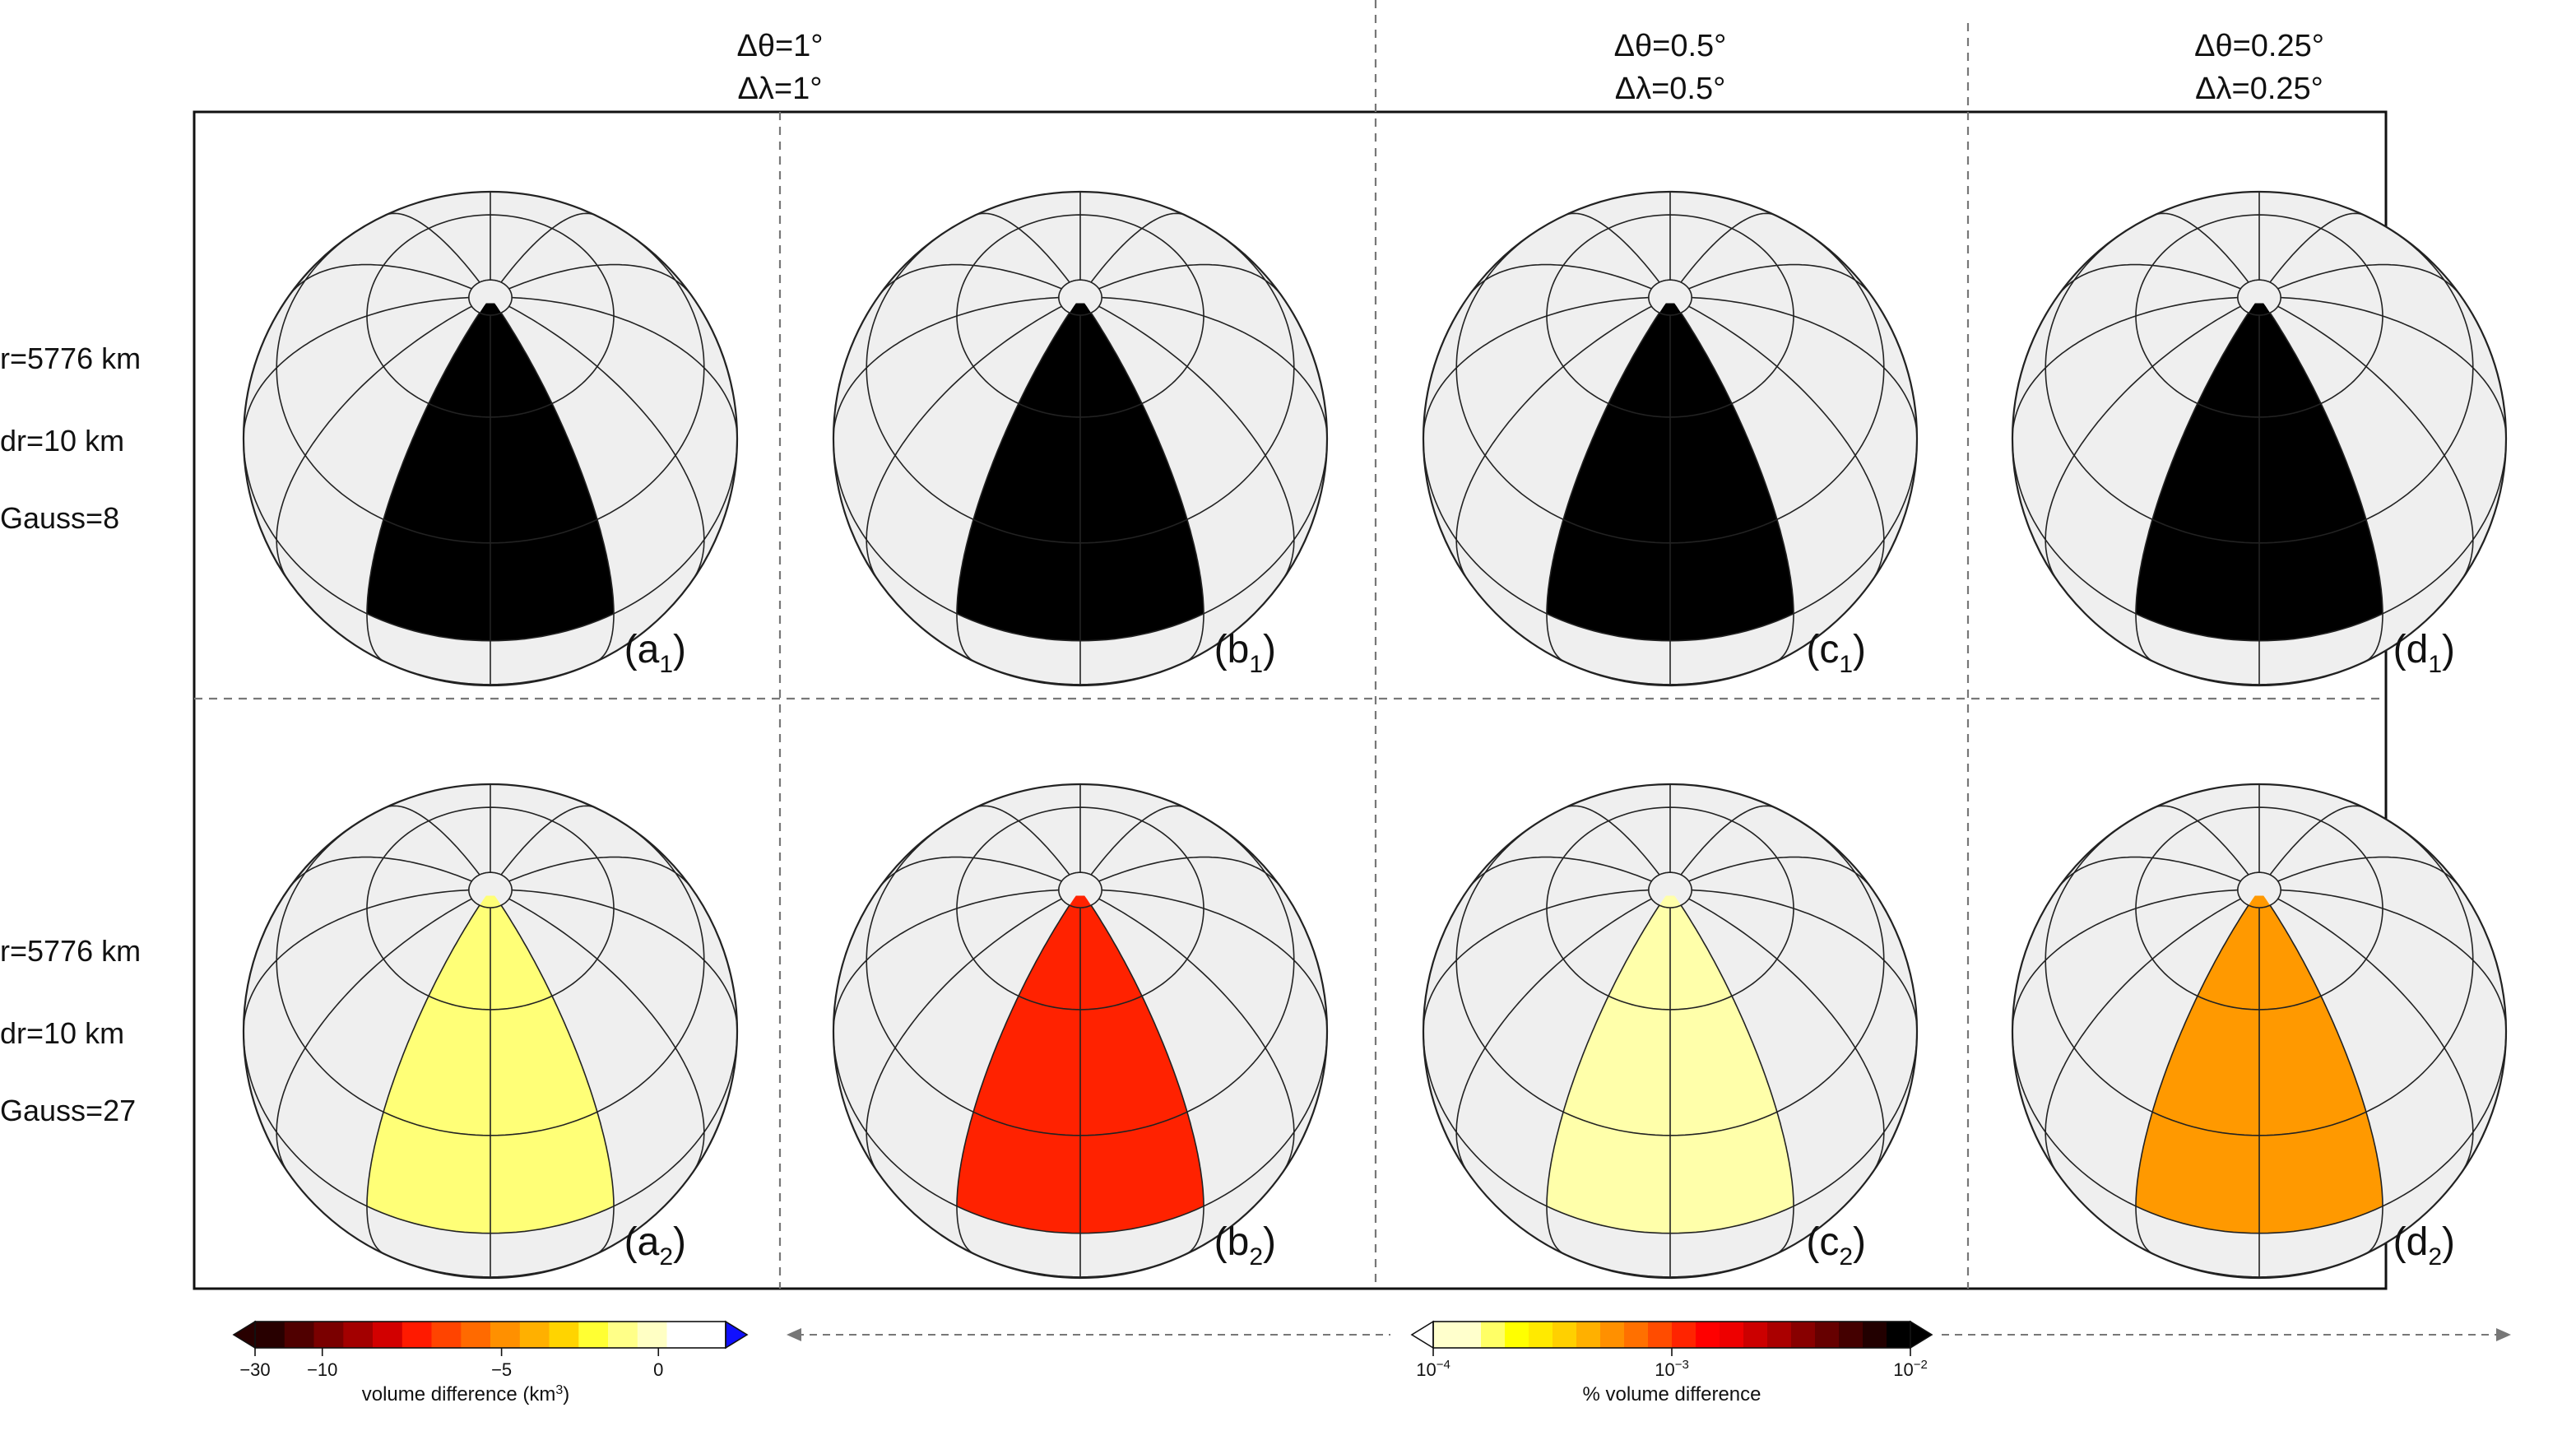  What do you see at coordinates (1671, 1363) in the screenshot?
I see `colorbar-percent-volume-difference: 10−4 10−3 10−2 % volume difference` at bounding box center [1671, 1363].